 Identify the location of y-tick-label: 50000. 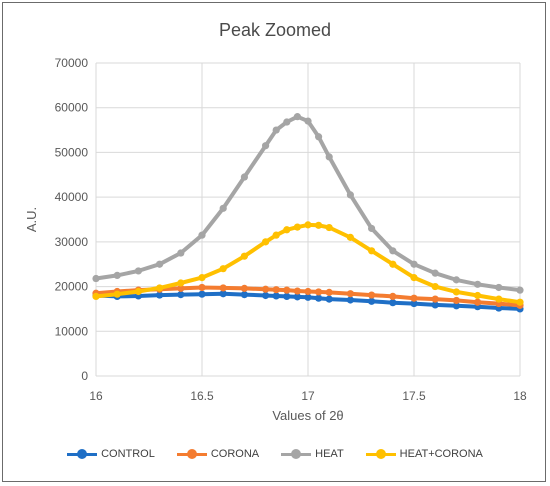
(72, 152).